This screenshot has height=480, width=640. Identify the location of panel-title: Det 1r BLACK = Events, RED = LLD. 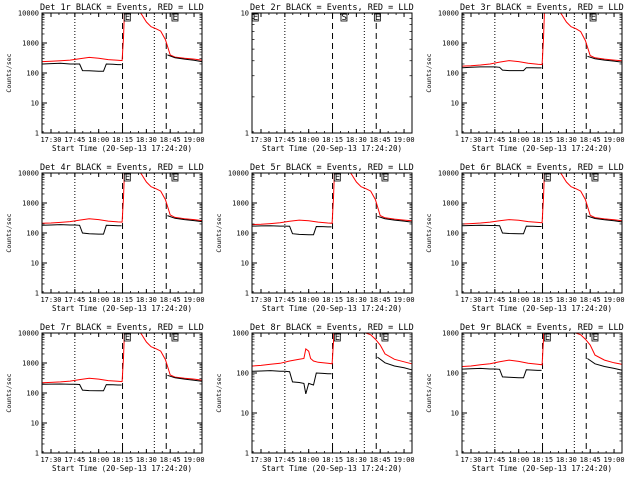
(122, 8).